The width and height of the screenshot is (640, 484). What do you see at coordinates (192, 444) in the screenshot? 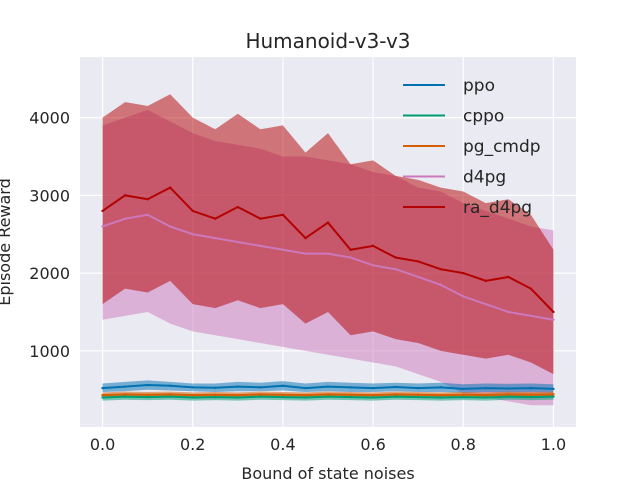
I see `x-tick-label: 0.2` at bounding box center [192, 444].